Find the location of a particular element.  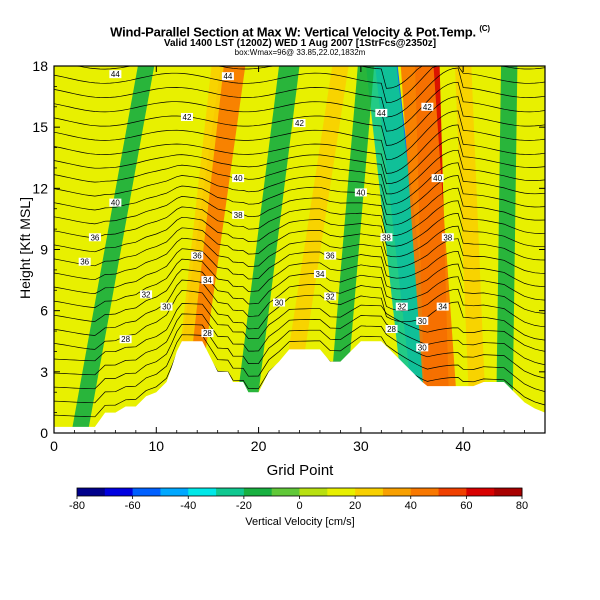

y-tick-label-4: 12 is located at coordinates (40, 188).